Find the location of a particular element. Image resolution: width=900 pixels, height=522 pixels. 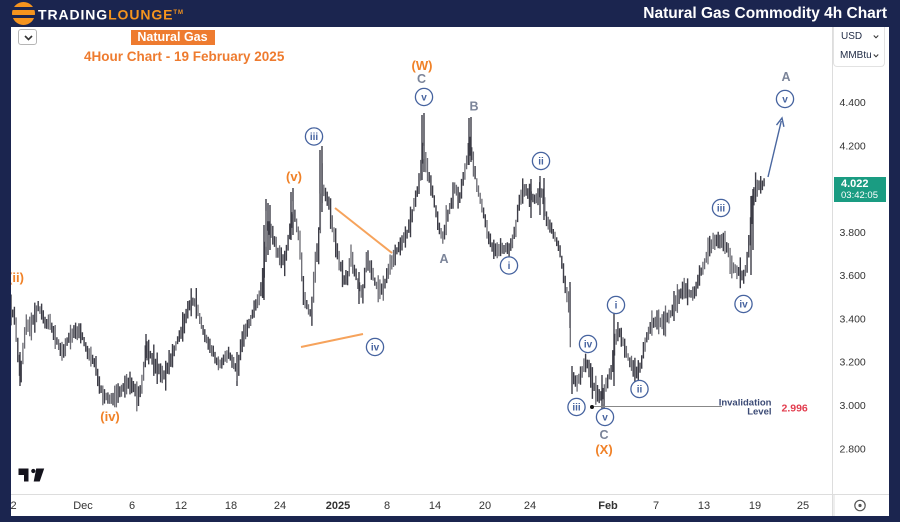

svg-text: 8 is located at coordinates (387, 506).